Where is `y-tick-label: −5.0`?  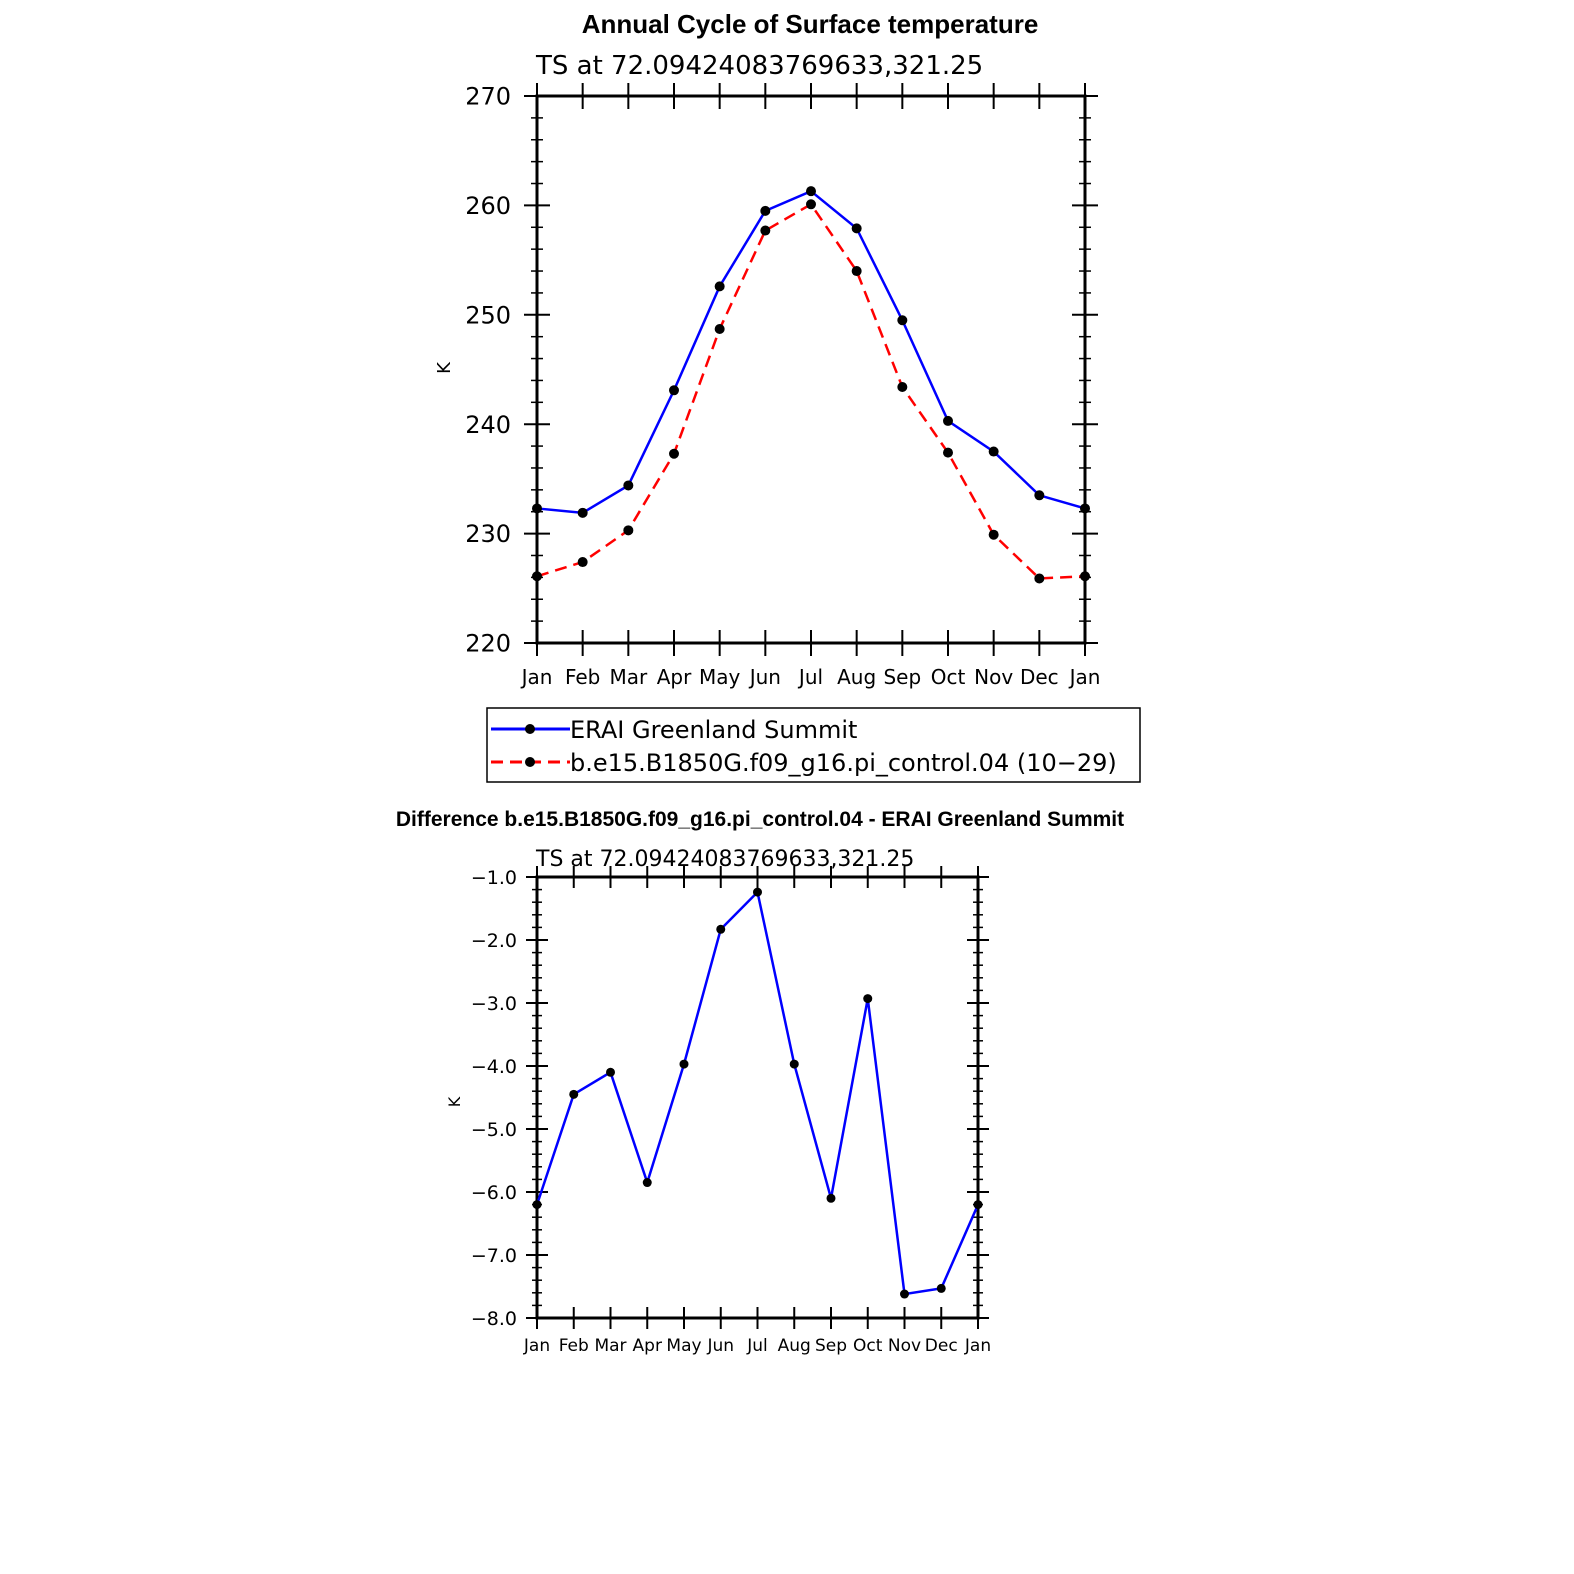
y-tick-label: −5.0 is located at coordinates (494, 1130).